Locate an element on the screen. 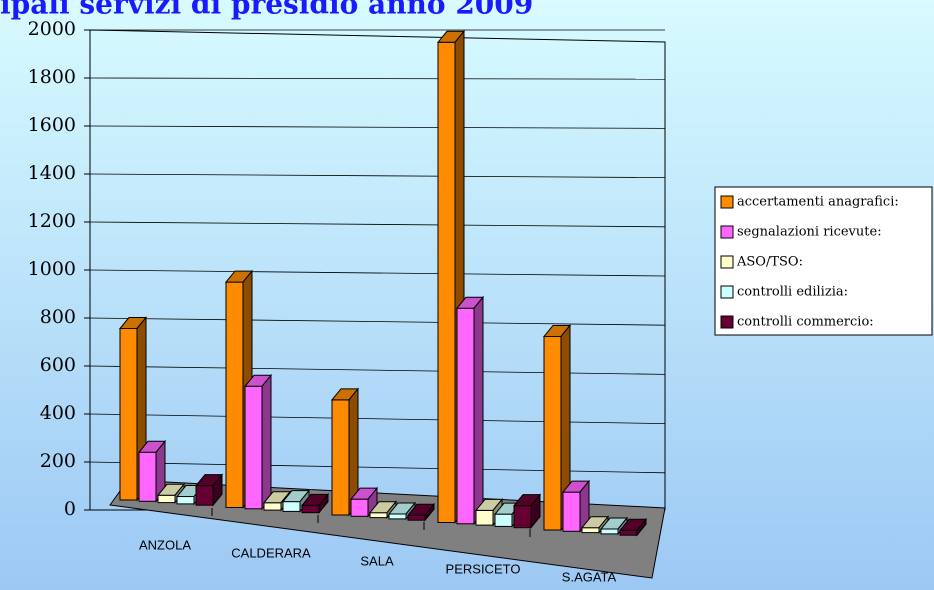 The height and width of the screenshot is (590, 934). y-tick-label: 800 is located at coordinates (58, 317).